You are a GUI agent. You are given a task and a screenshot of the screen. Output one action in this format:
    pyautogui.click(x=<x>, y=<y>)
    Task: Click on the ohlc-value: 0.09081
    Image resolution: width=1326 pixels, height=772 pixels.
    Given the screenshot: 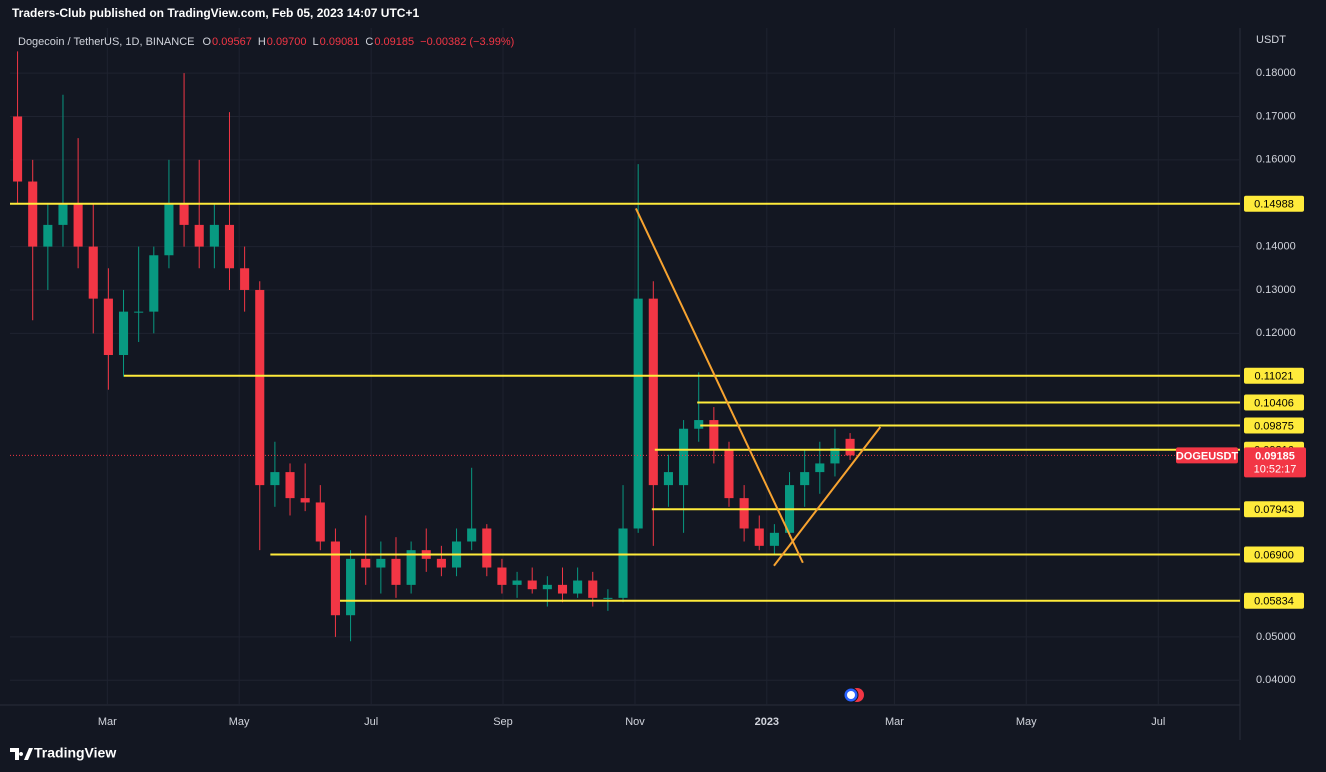 What is the action you would take?
    pyautogui.click(x=340, y=42)
    